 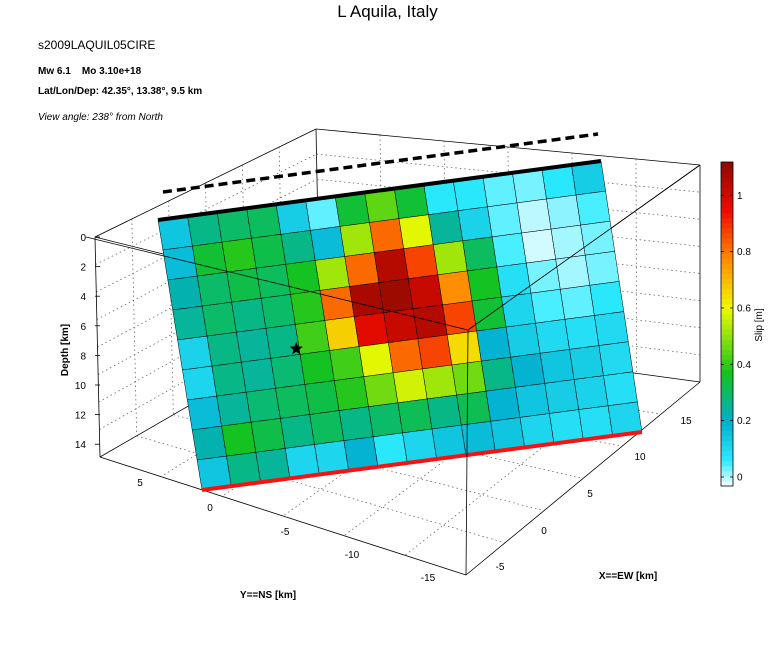 What do you see at coordinates (83, 327) in the screenshot?
I see `depth-tick-label: 6` at bounding box center [83, 327].